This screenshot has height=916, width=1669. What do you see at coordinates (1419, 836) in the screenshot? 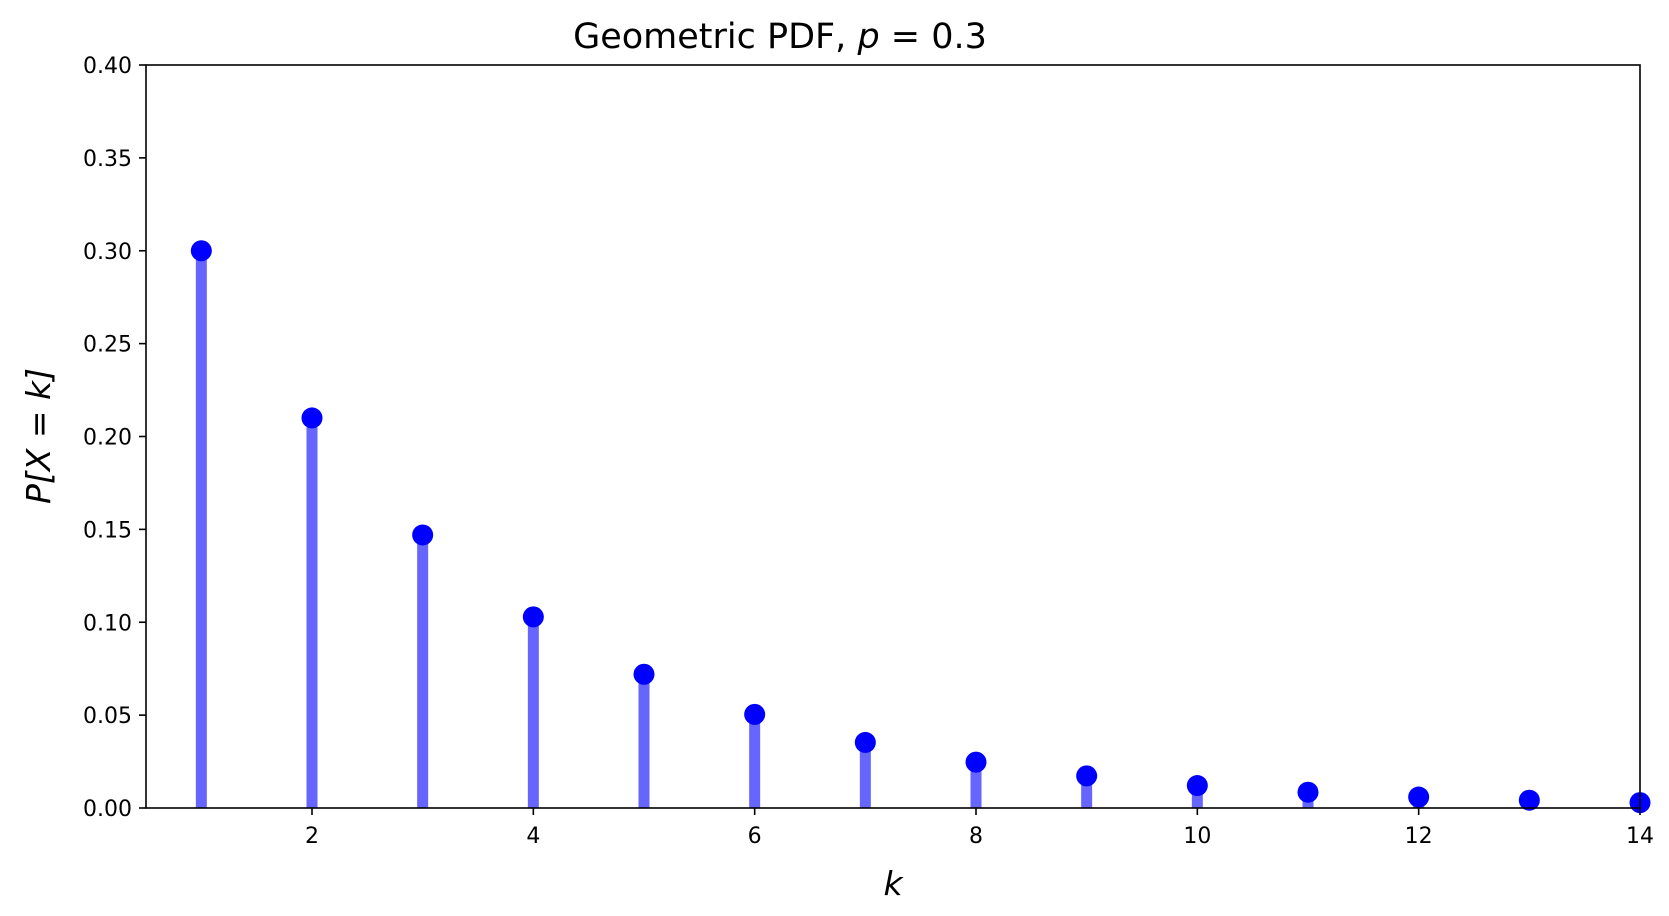
I see `x-tick-label: 12` at bounding box center [1419, 836].